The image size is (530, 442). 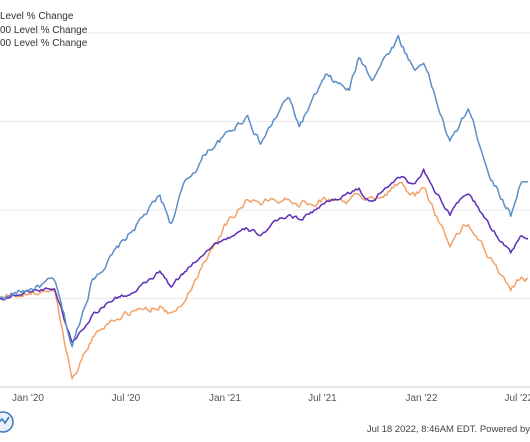 What do you see at coordinates (126, 398) in the screenshot?
I see `x-tick-label-1: Jul '20` at bounding box center [126, 398].